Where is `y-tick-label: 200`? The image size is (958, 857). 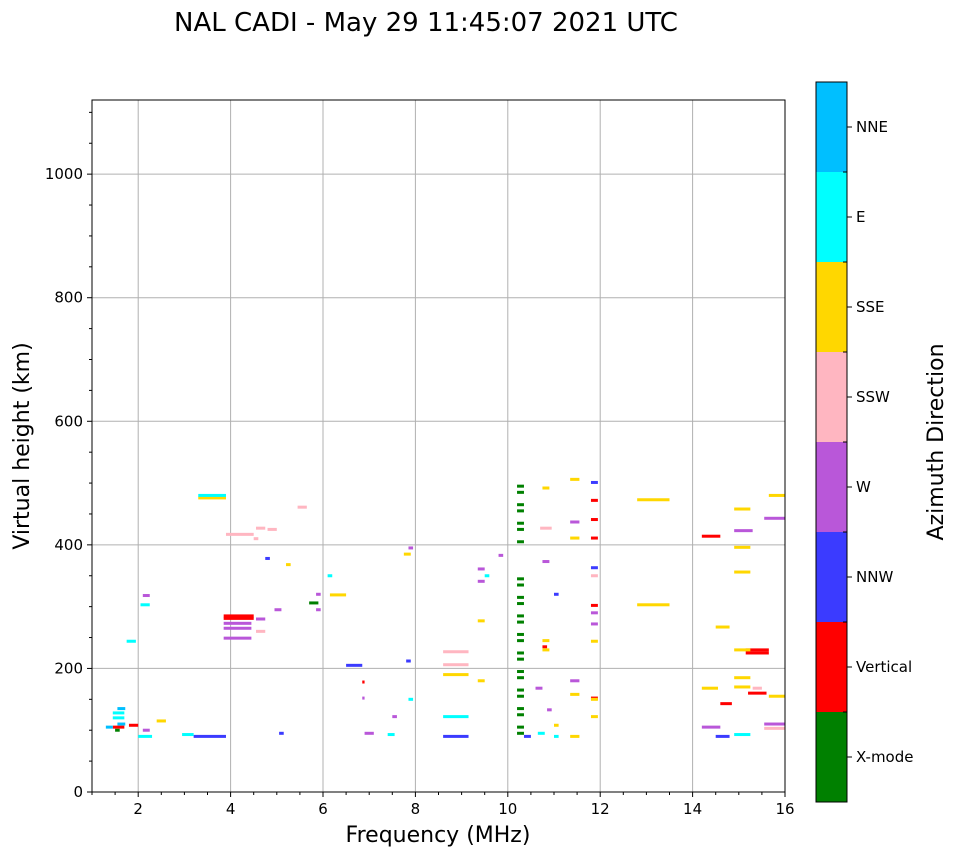 y-tick-label: 200 is located at coordinates (68, 668).